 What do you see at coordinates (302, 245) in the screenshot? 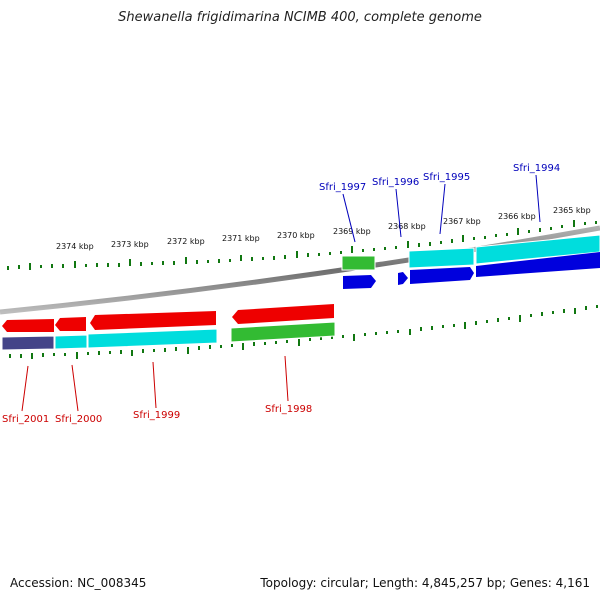
I see `tick-row-forward` at bounding box center [302, 245].